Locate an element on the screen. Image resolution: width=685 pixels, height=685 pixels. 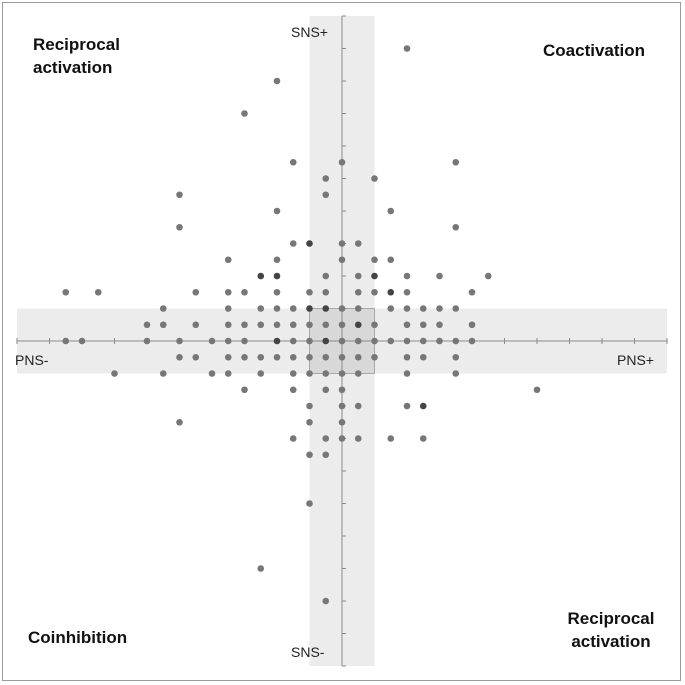
axis-label-x-max: PNS+ is located at coordinates (635, 360).